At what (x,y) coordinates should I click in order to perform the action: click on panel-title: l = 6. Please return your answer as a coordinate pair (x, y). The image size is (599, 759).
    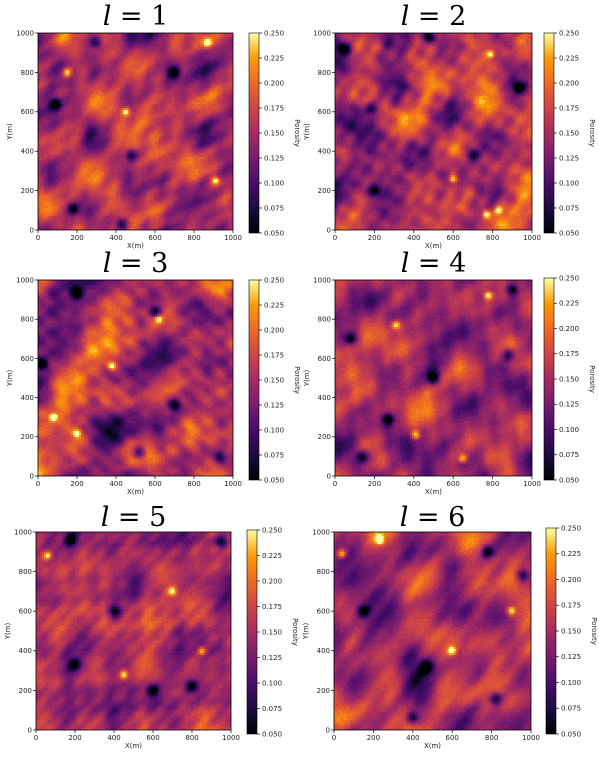
    Looking at the image, I should click on (433, 517).